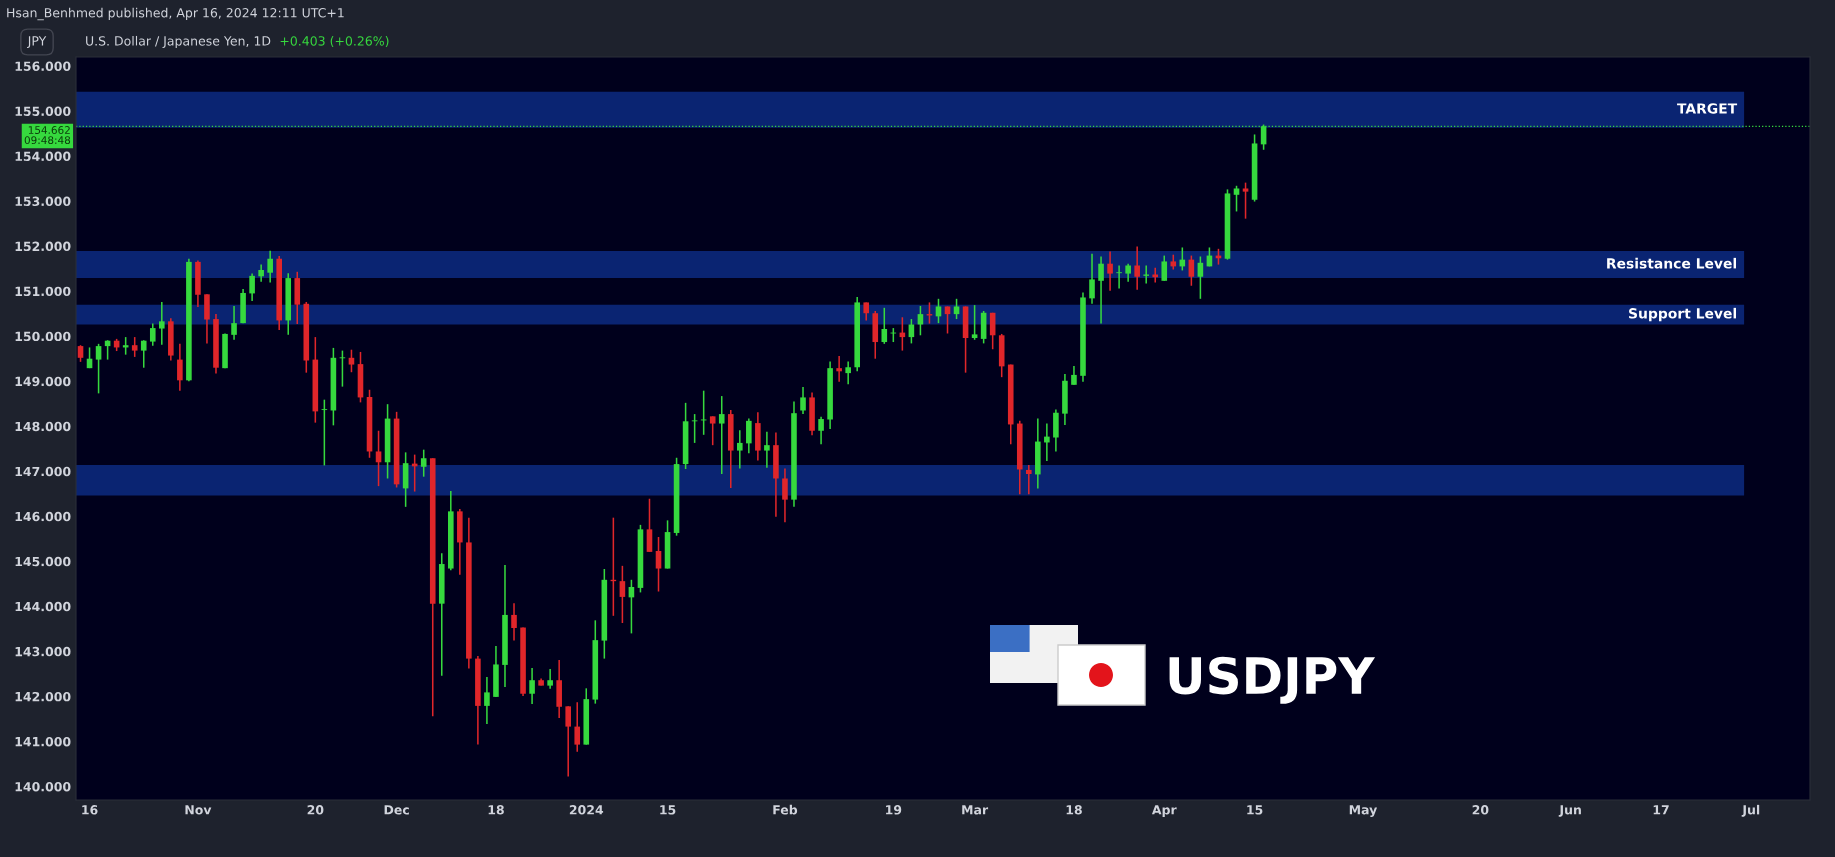 This screenshot has width=1835, height=857. Describe the element at coordinates (47, 135) in the screenshot. I see `ref-line-label: 154.662 09:48:48` at that location.